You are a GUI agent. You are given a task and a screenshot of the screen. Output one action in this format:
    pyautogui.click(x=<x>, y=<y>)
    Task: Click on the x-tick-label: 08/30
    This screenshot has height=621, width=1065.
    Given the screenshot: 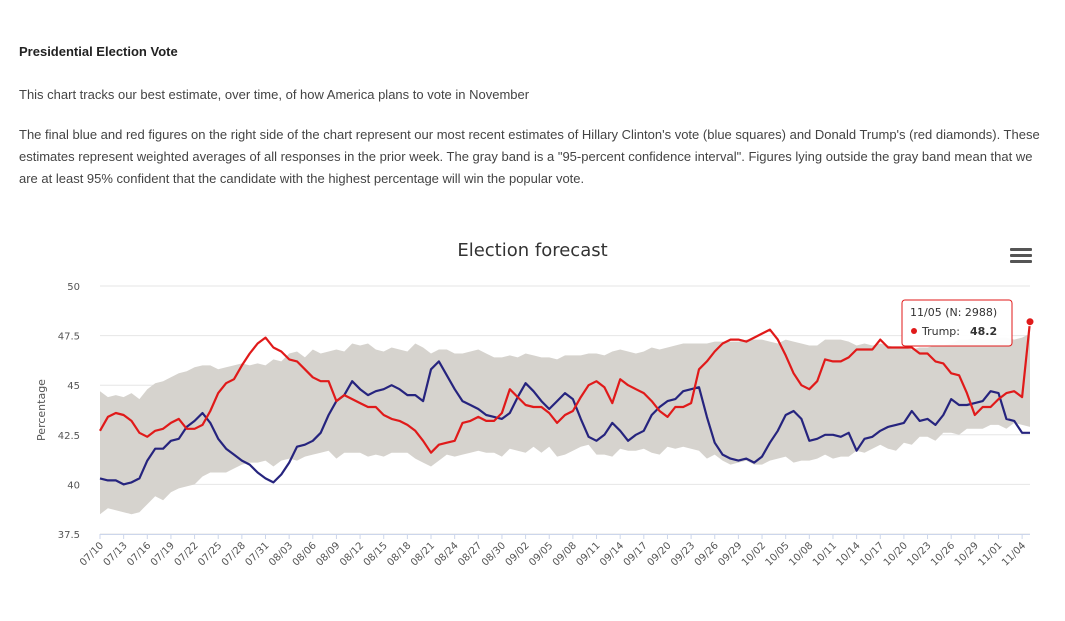 What is the action you would take?
    pyautogui.click(x=494, y=554)
    